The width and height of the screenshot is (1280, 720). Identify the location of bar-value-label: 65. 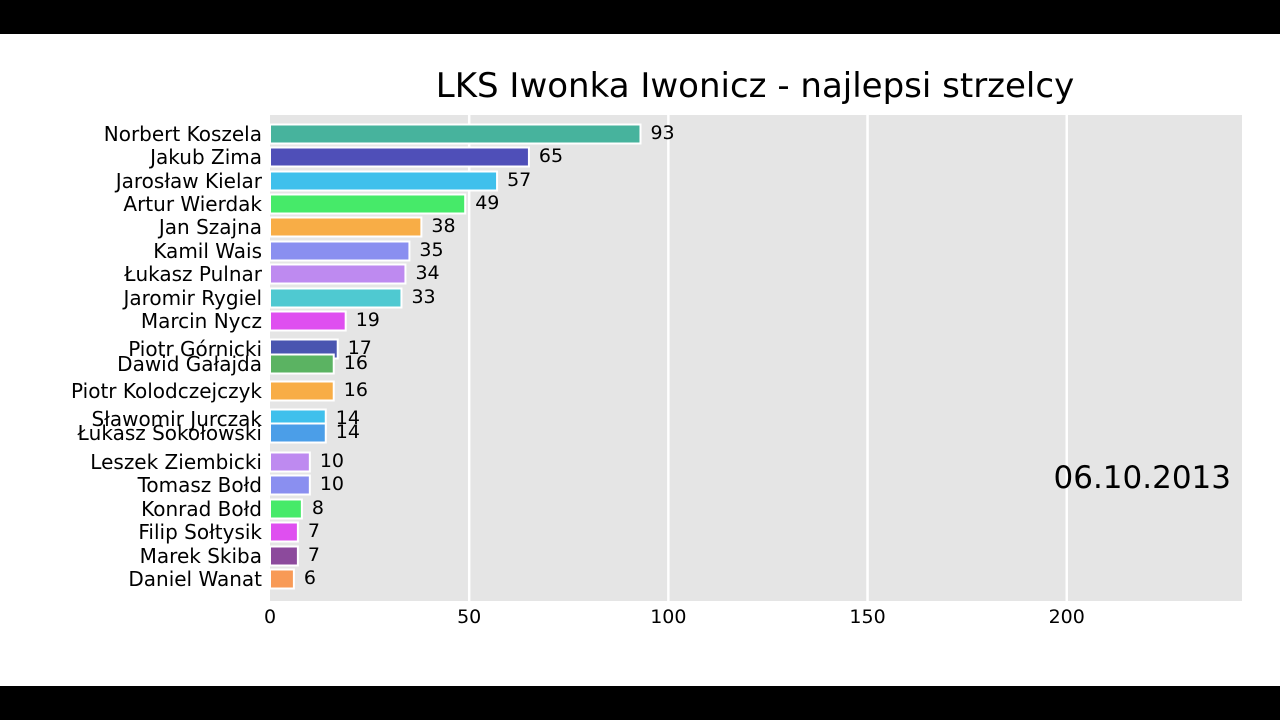
(551, 156).